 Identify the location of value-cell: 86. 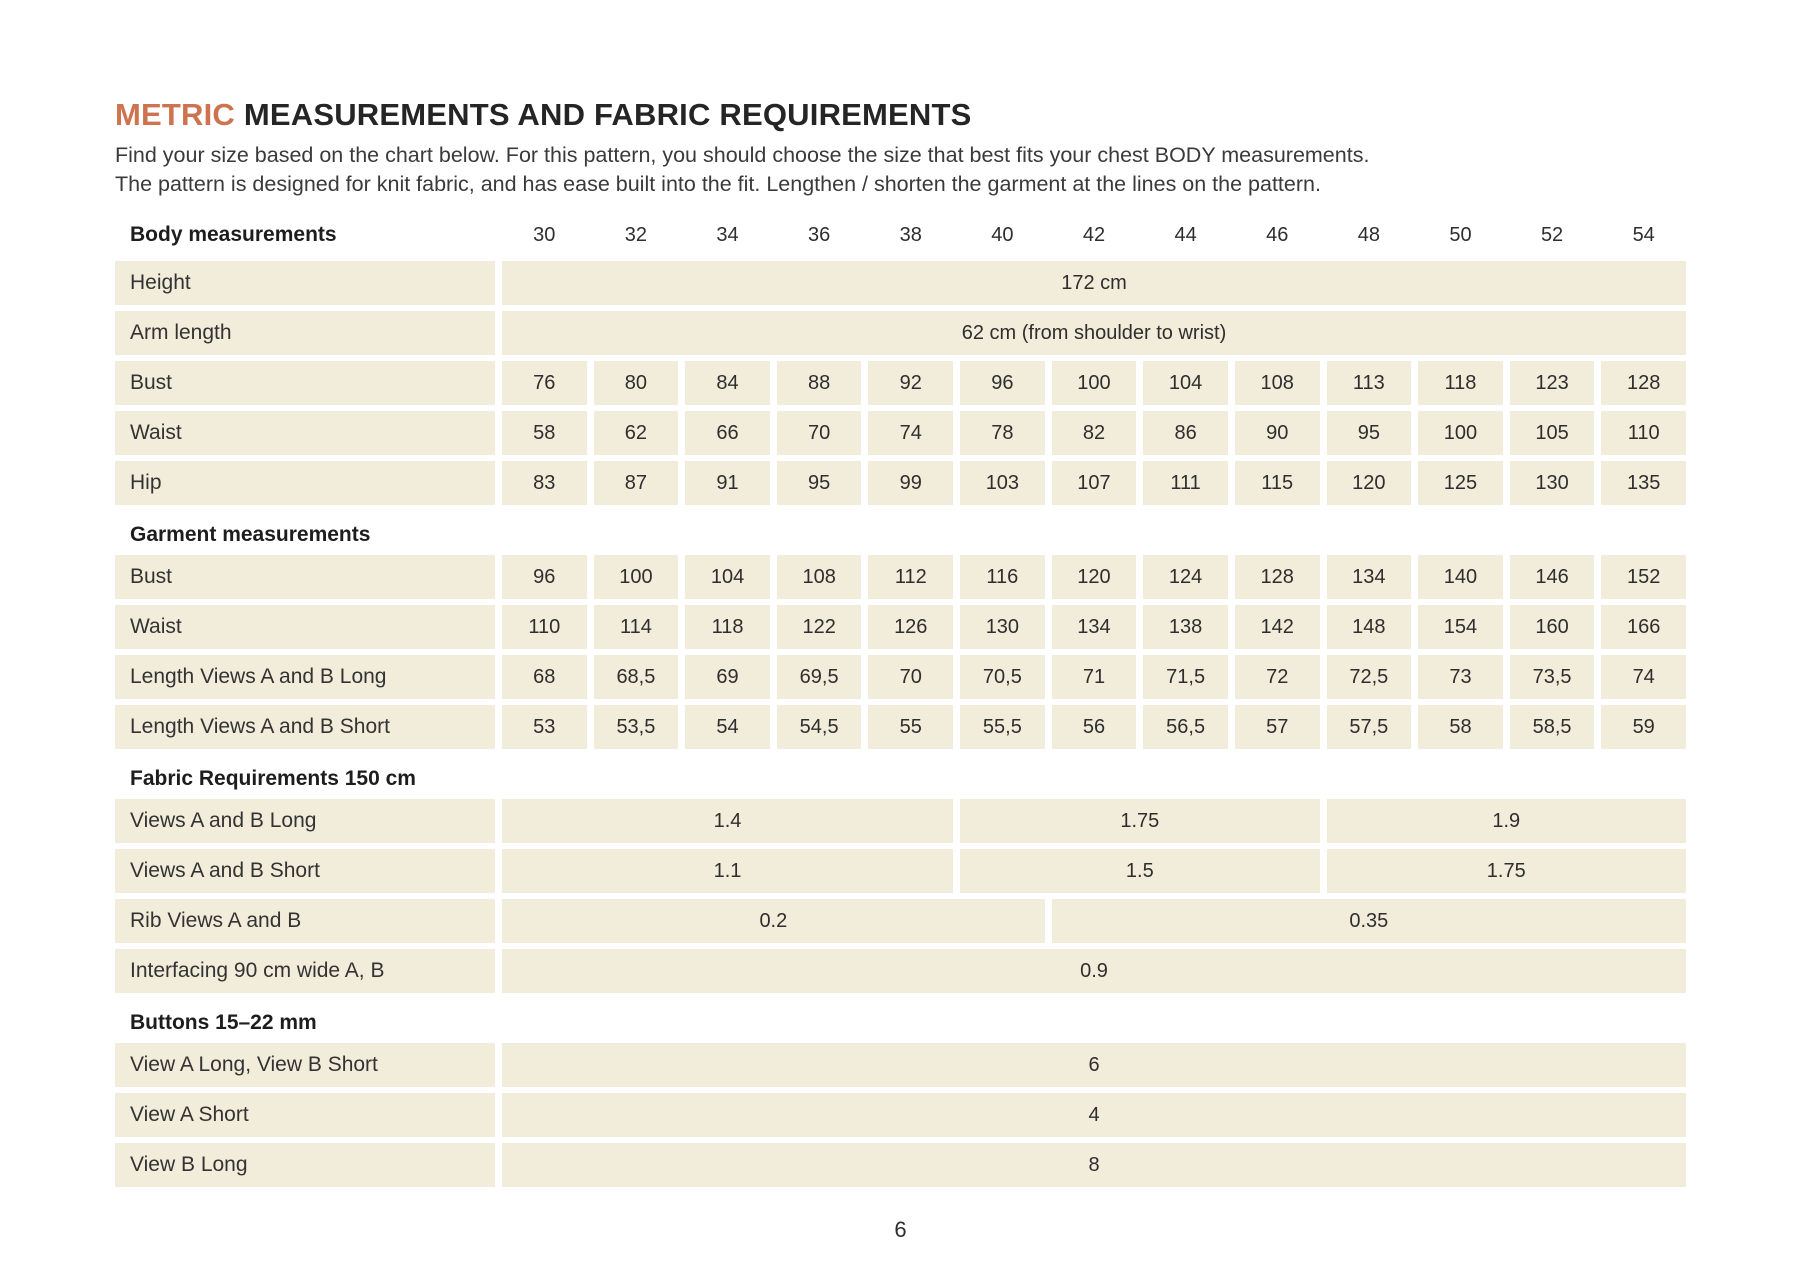
(1185, 433).